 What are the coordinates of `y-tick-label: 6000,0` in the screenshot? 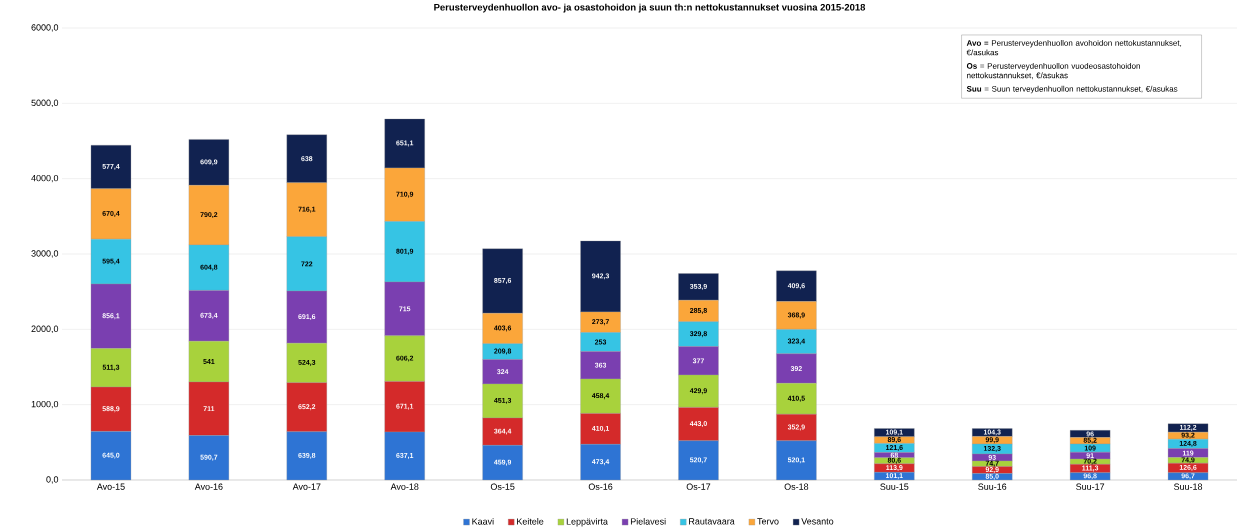 It's located at (45, 28).